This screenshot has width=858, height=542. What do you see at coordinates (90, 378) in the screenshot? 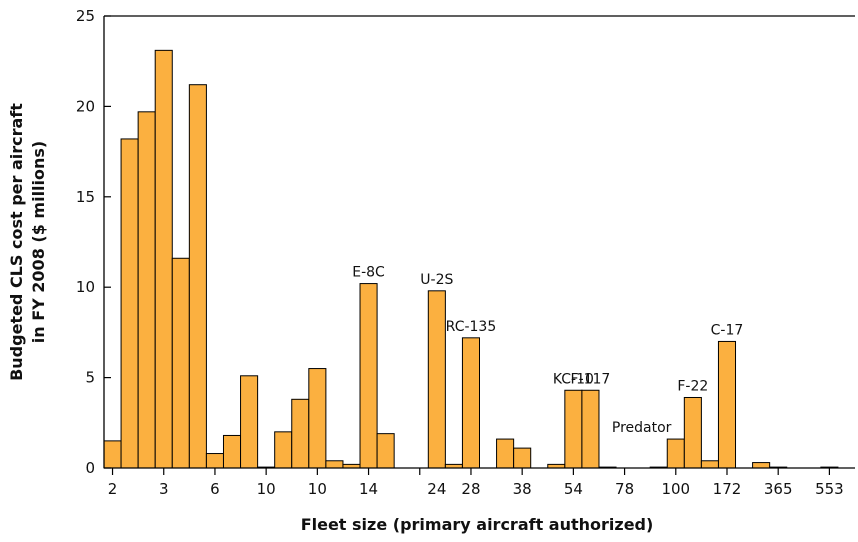
I see `y-tick-label: 5` at bounding box center [90, 378].